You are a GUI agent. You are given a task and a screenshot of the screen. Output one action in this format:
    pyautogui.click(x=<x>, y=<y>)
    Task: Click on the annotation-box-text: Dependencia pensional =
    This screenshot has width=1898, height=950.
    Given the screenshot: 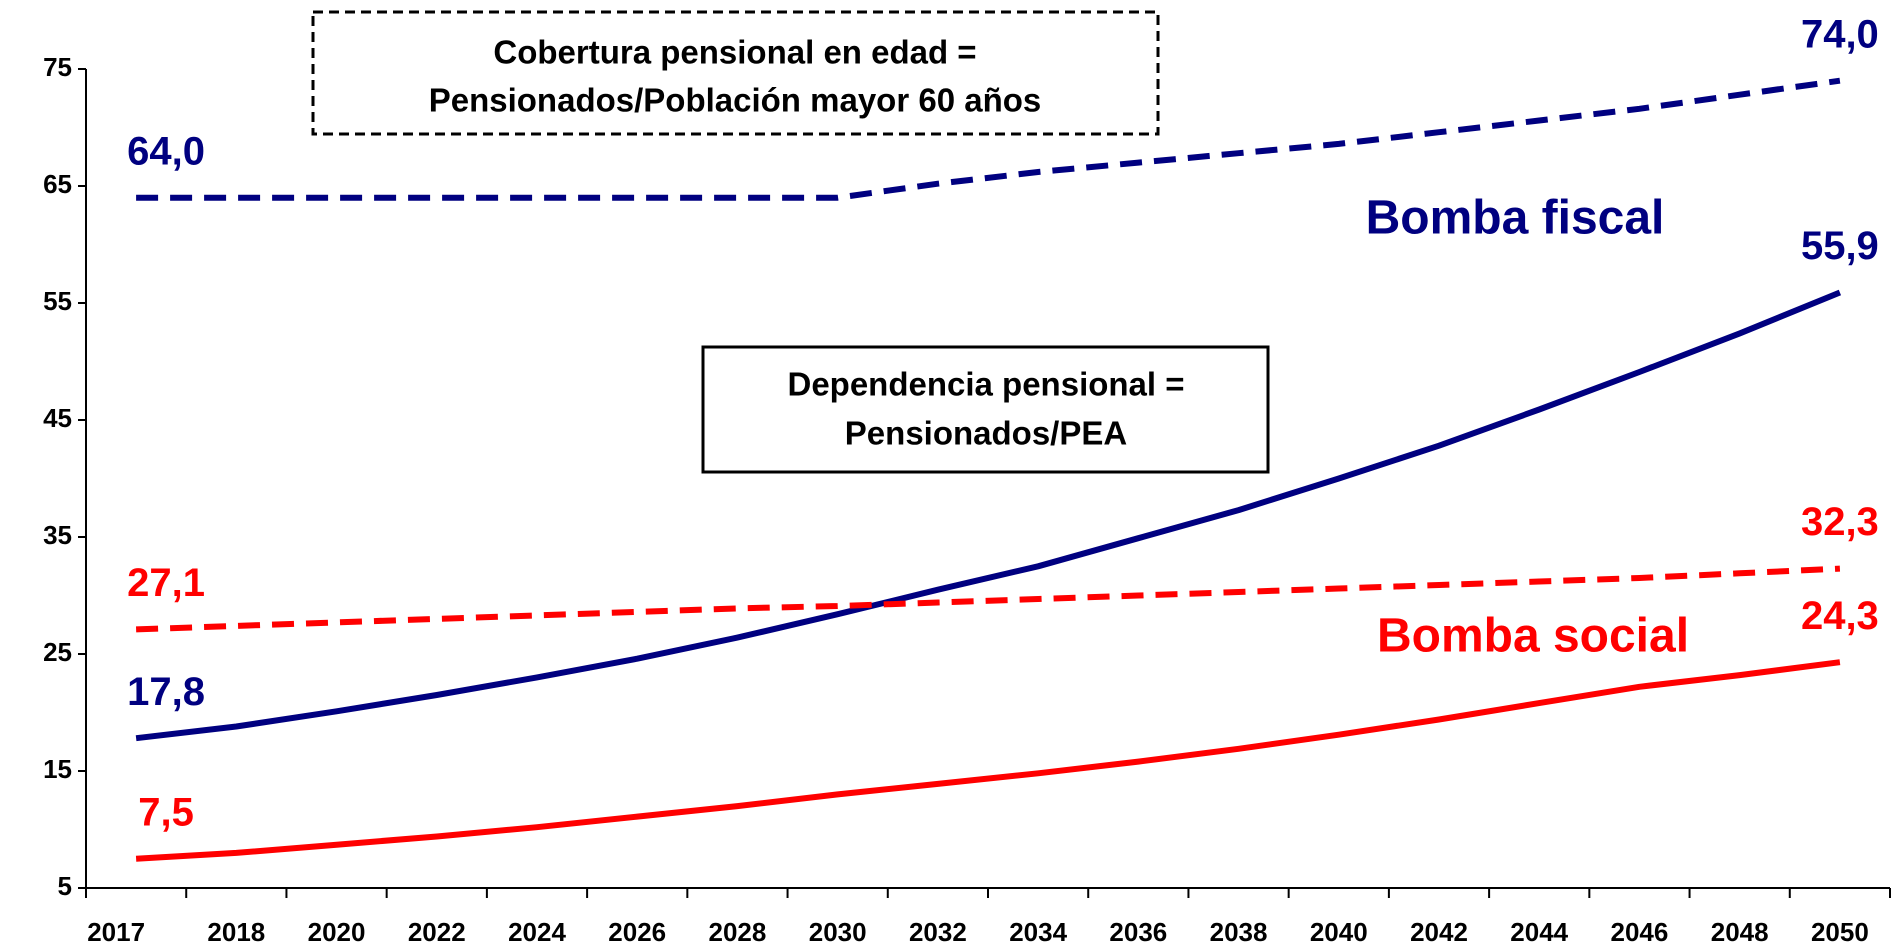 What is the action you would take?
    pyautogui.click(x=985, y=384)
    